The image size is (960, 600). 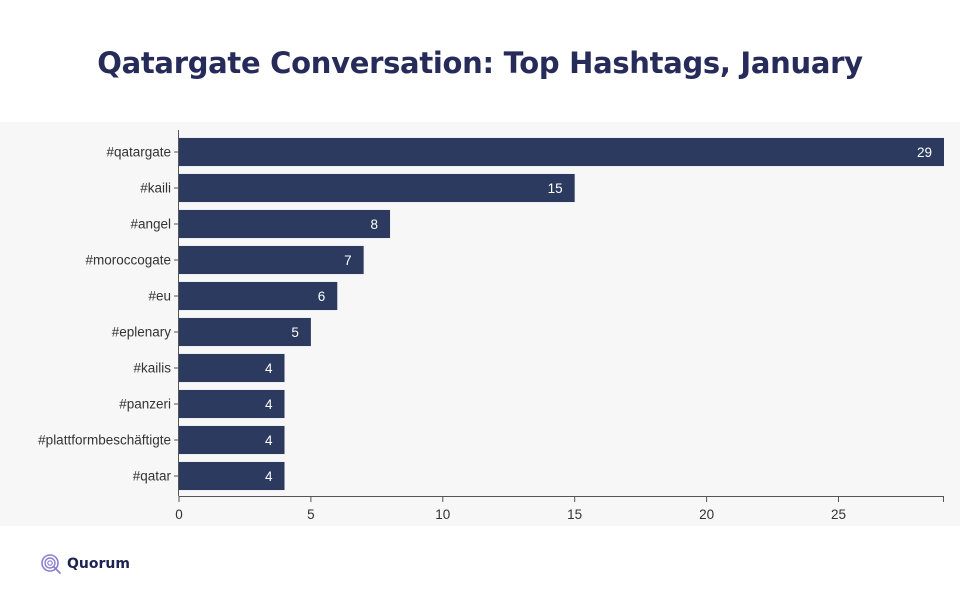 What do you see at coordinates (555, 188) in the screenshot?
I see `bar-value-label: 15` at bounding box center [555, 188].